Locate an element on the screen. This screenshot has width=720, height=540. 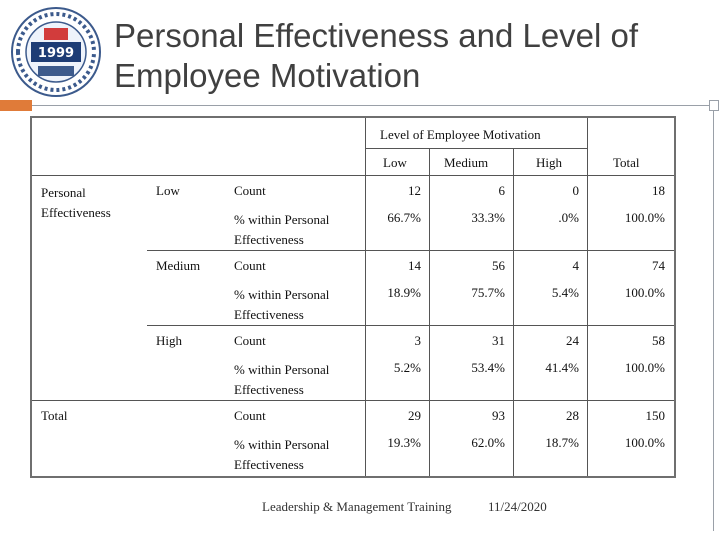
row-group-label: Low is located at coordinates (168, 190).